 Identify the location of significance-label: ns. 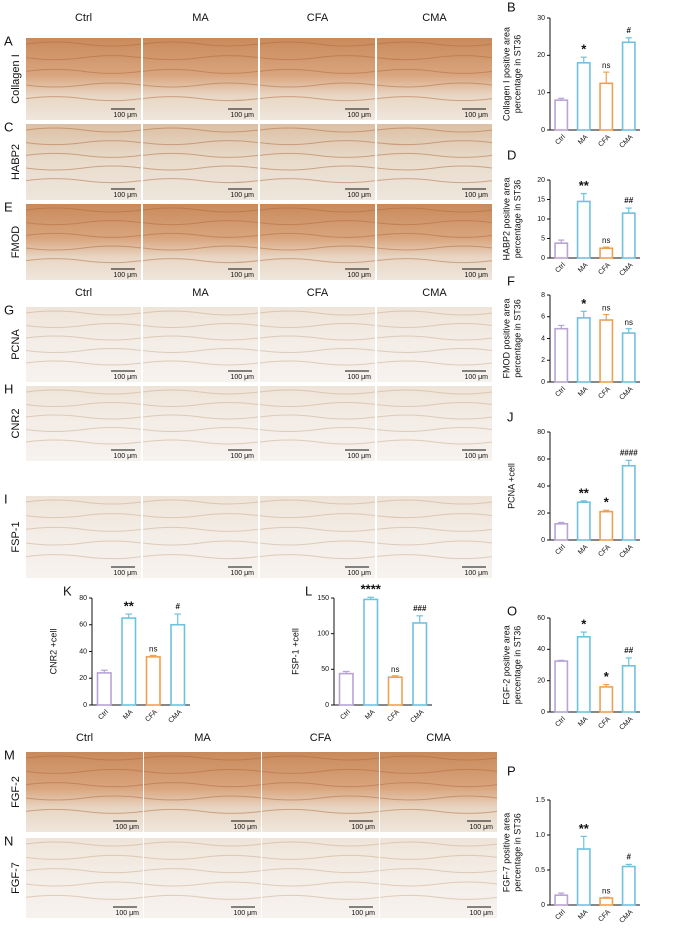
(606, 65).